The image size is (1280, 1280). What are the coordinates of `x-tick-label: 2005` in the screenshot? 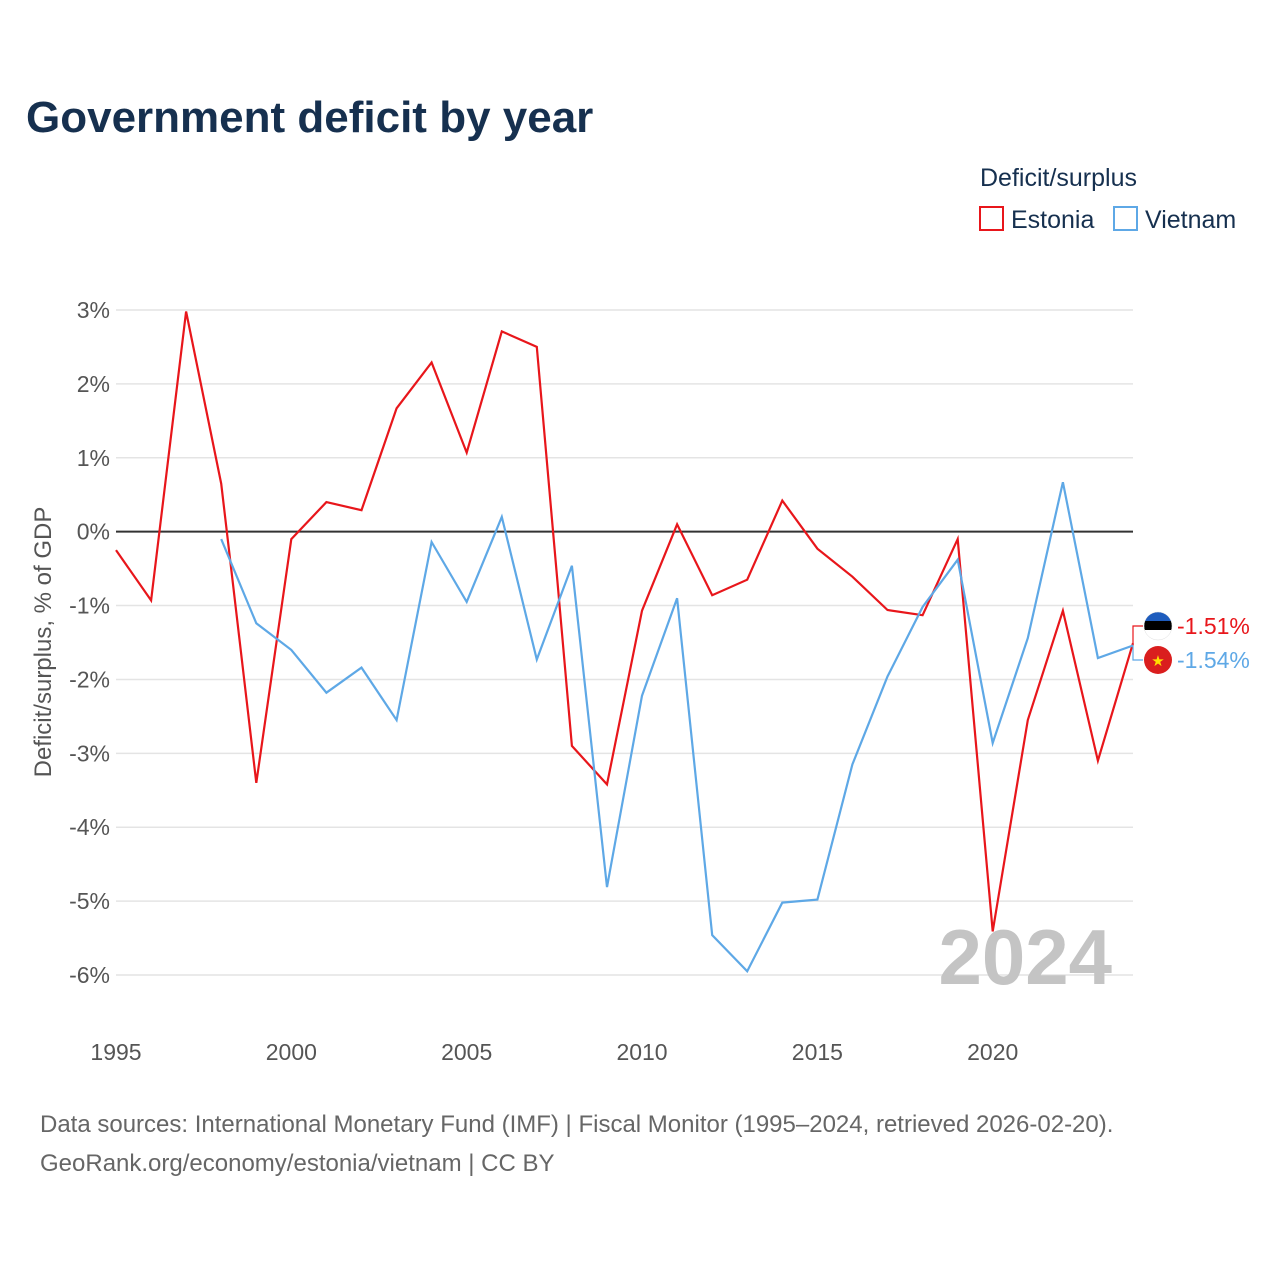 It's located at (466, 1052).